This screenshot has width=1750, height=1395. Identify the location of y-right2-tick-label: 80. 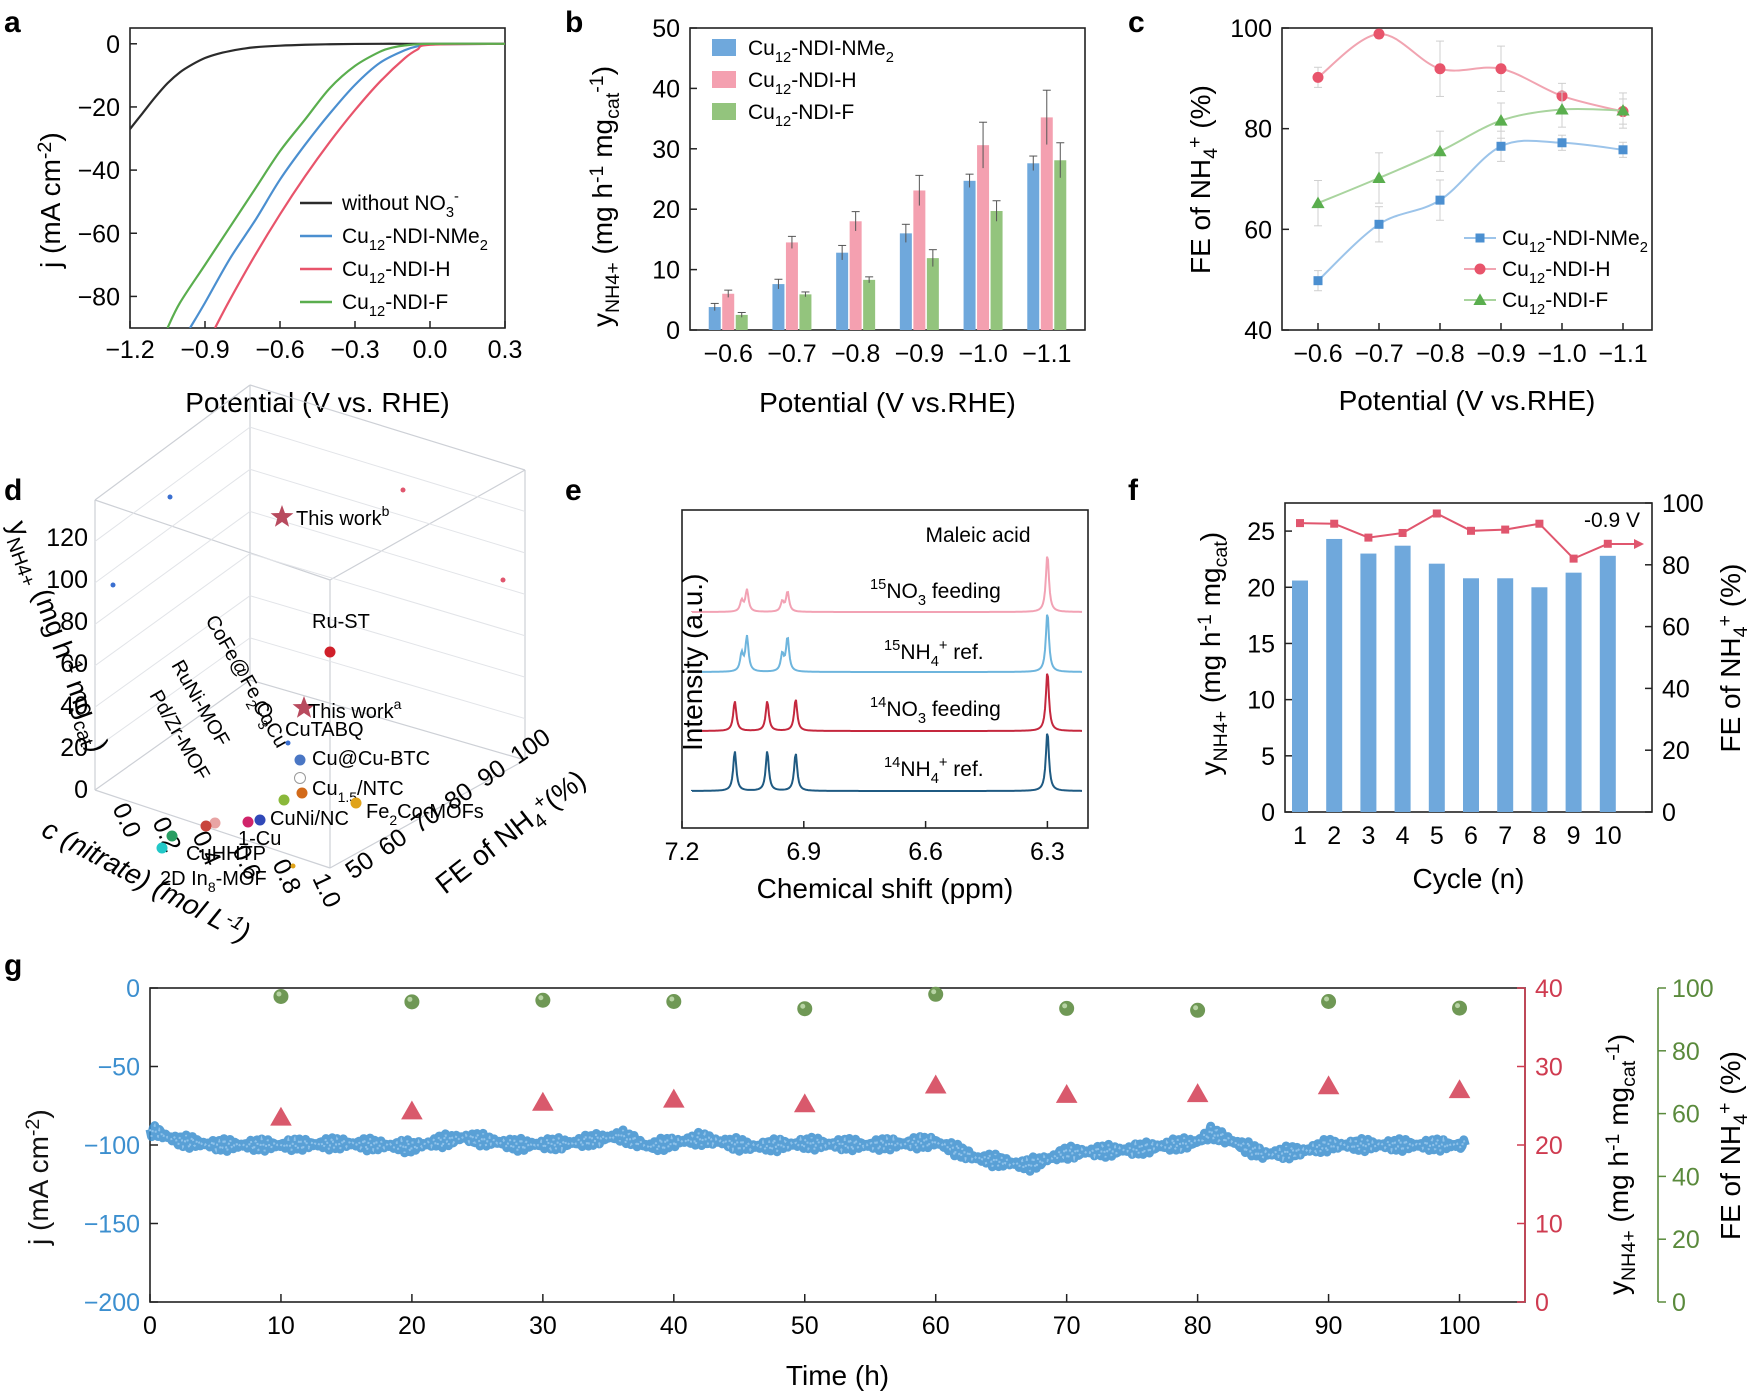
(1686, 1052).